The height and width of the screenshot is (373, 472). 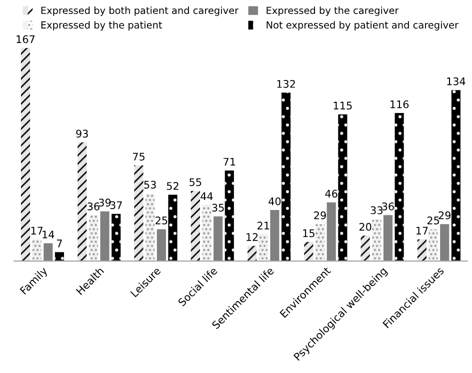 What do you see at coordinates (399, 104) in the screenshot?
I see `data-label: 116` at bounding box center [399, 104].